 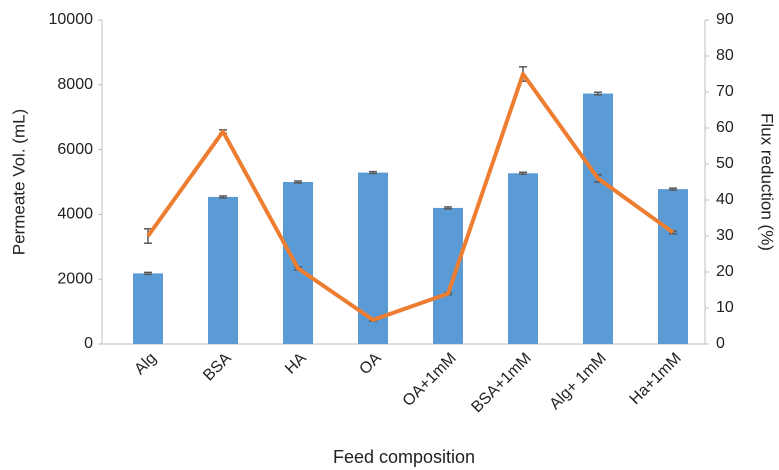 I want to click on x-tick-label: Ha+1mM, so click(x=656, y=379).